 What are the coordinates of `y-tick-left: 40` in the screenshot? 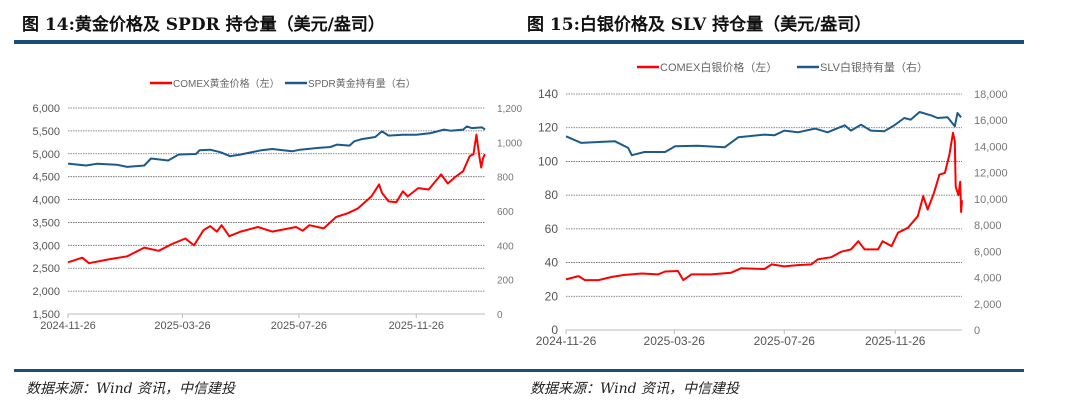 It's located at (552, 263).